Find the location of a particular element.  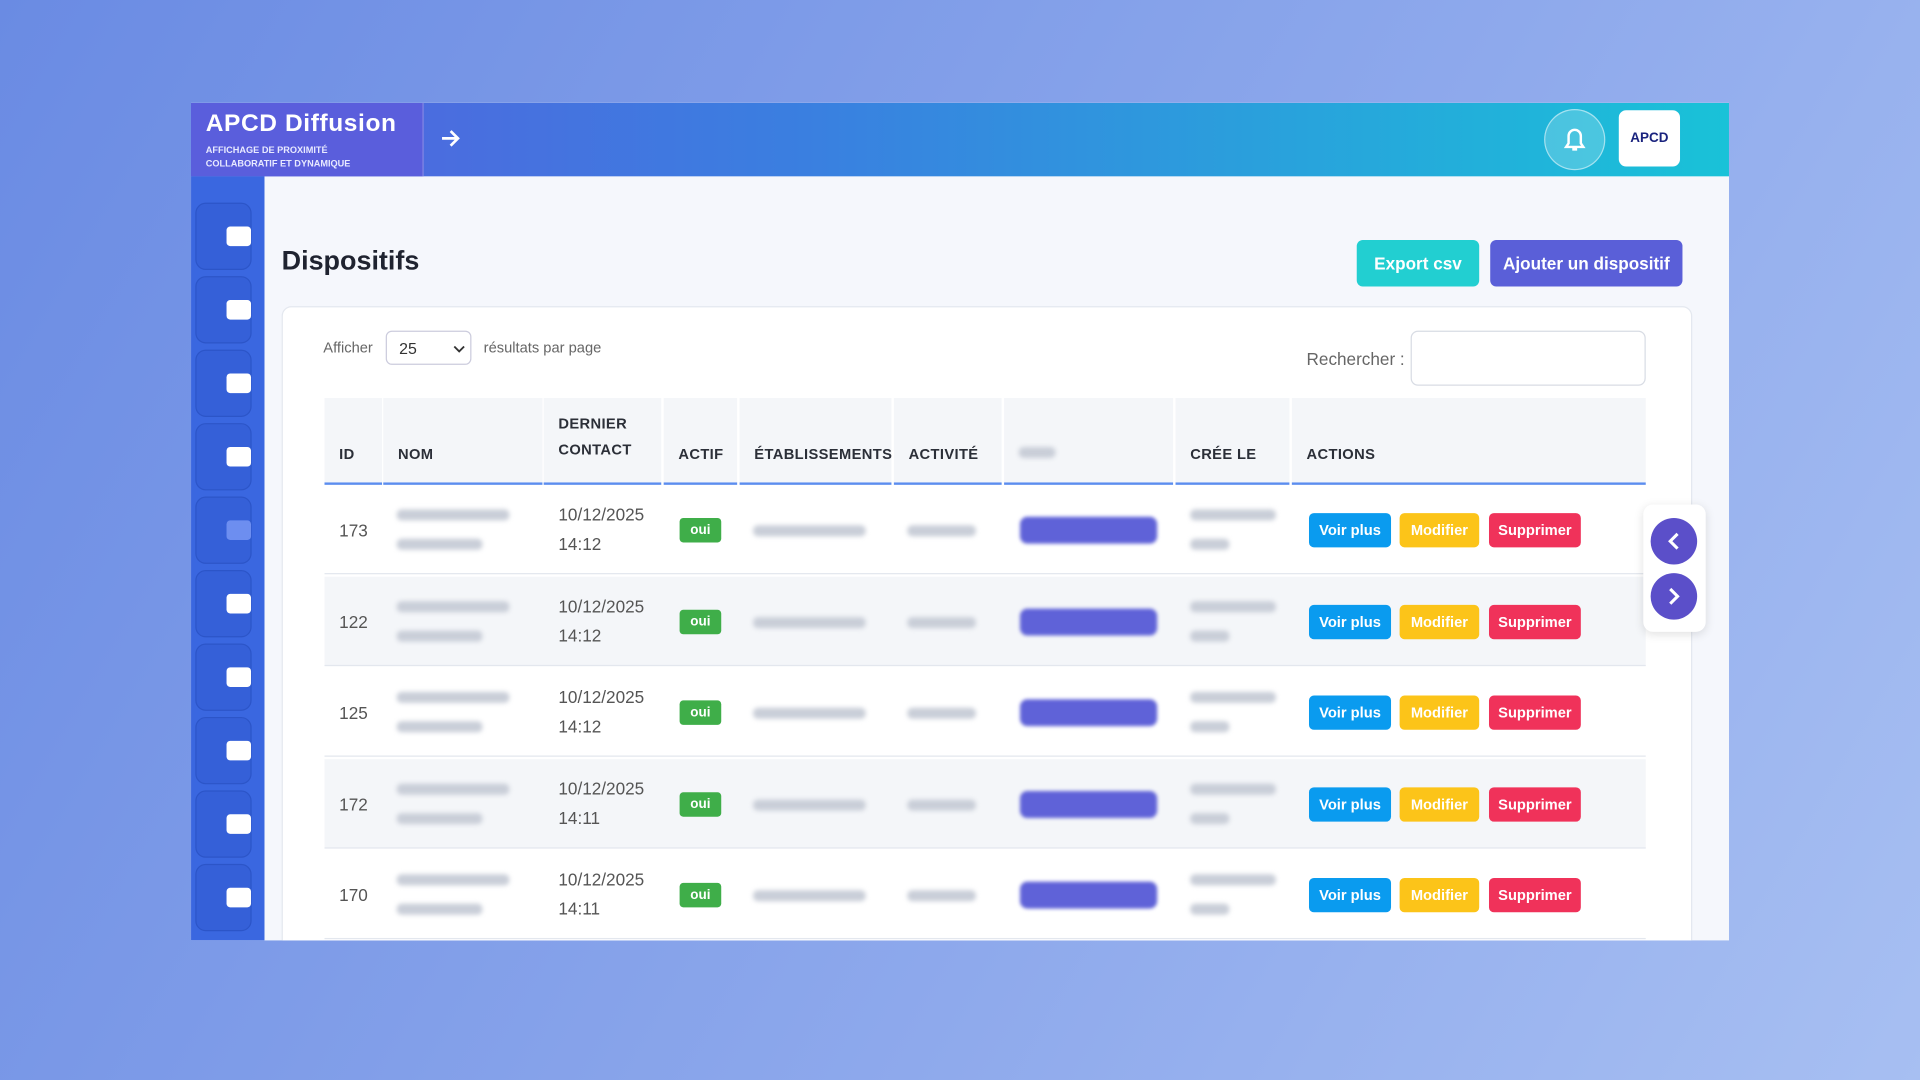

id-cell: 122 is located at coordinates (353, 621).